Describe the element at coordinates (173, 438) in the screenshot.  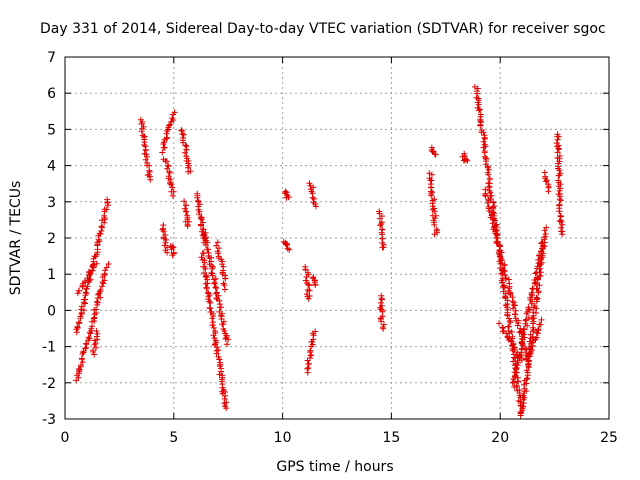
I see `x-tick-label: 5` at that location.